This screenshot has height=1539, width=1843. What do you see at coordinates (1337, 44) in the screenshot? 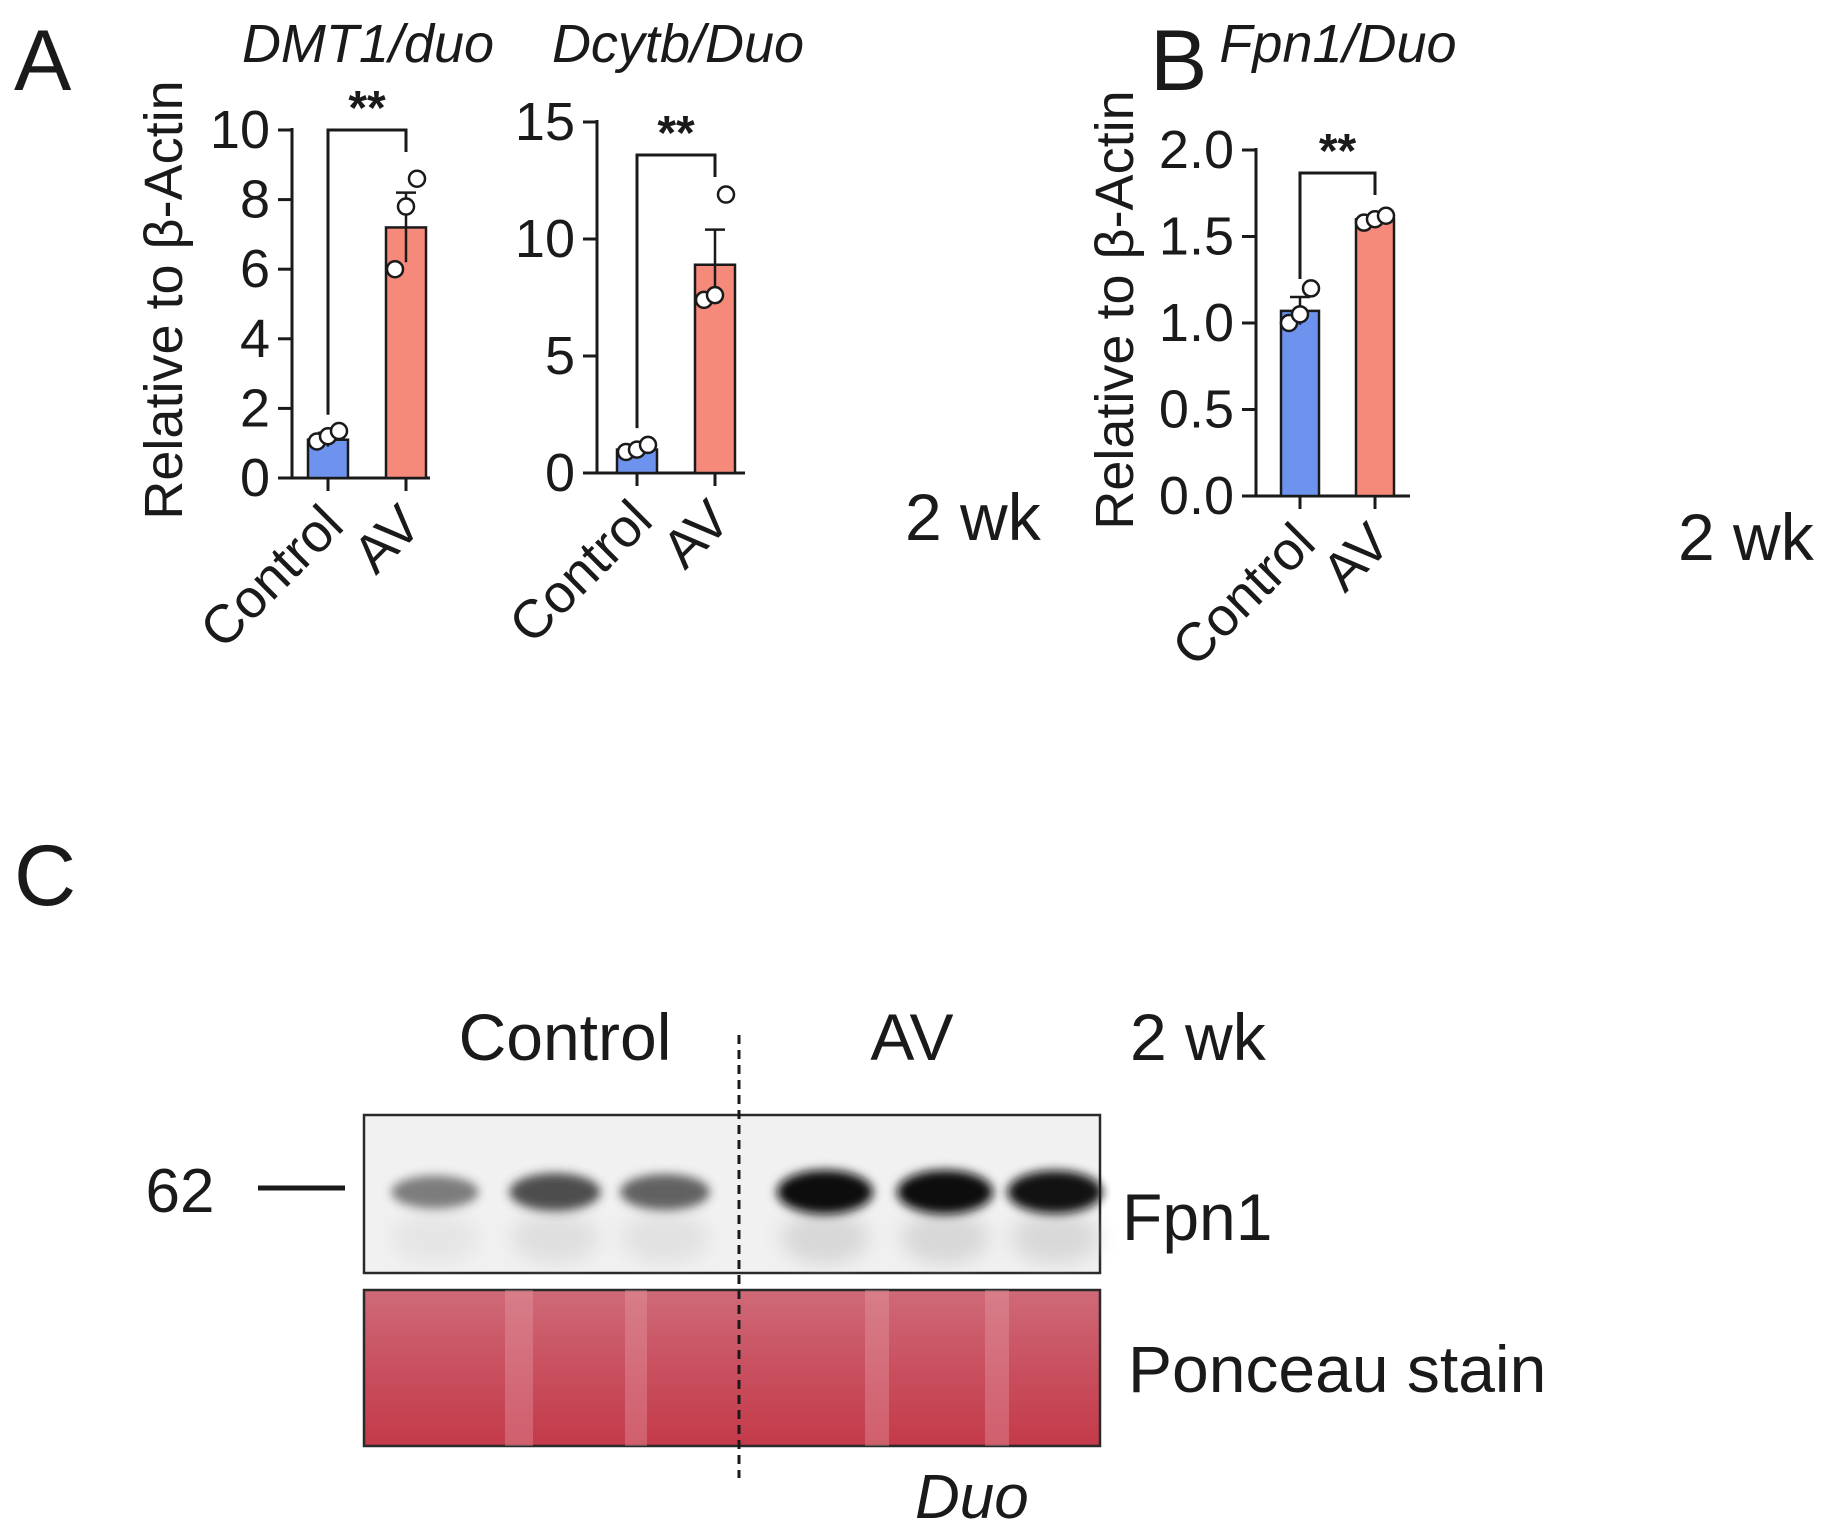
I see `chart-title: Fpn1/Duo` at bounding box center [1337, 44].